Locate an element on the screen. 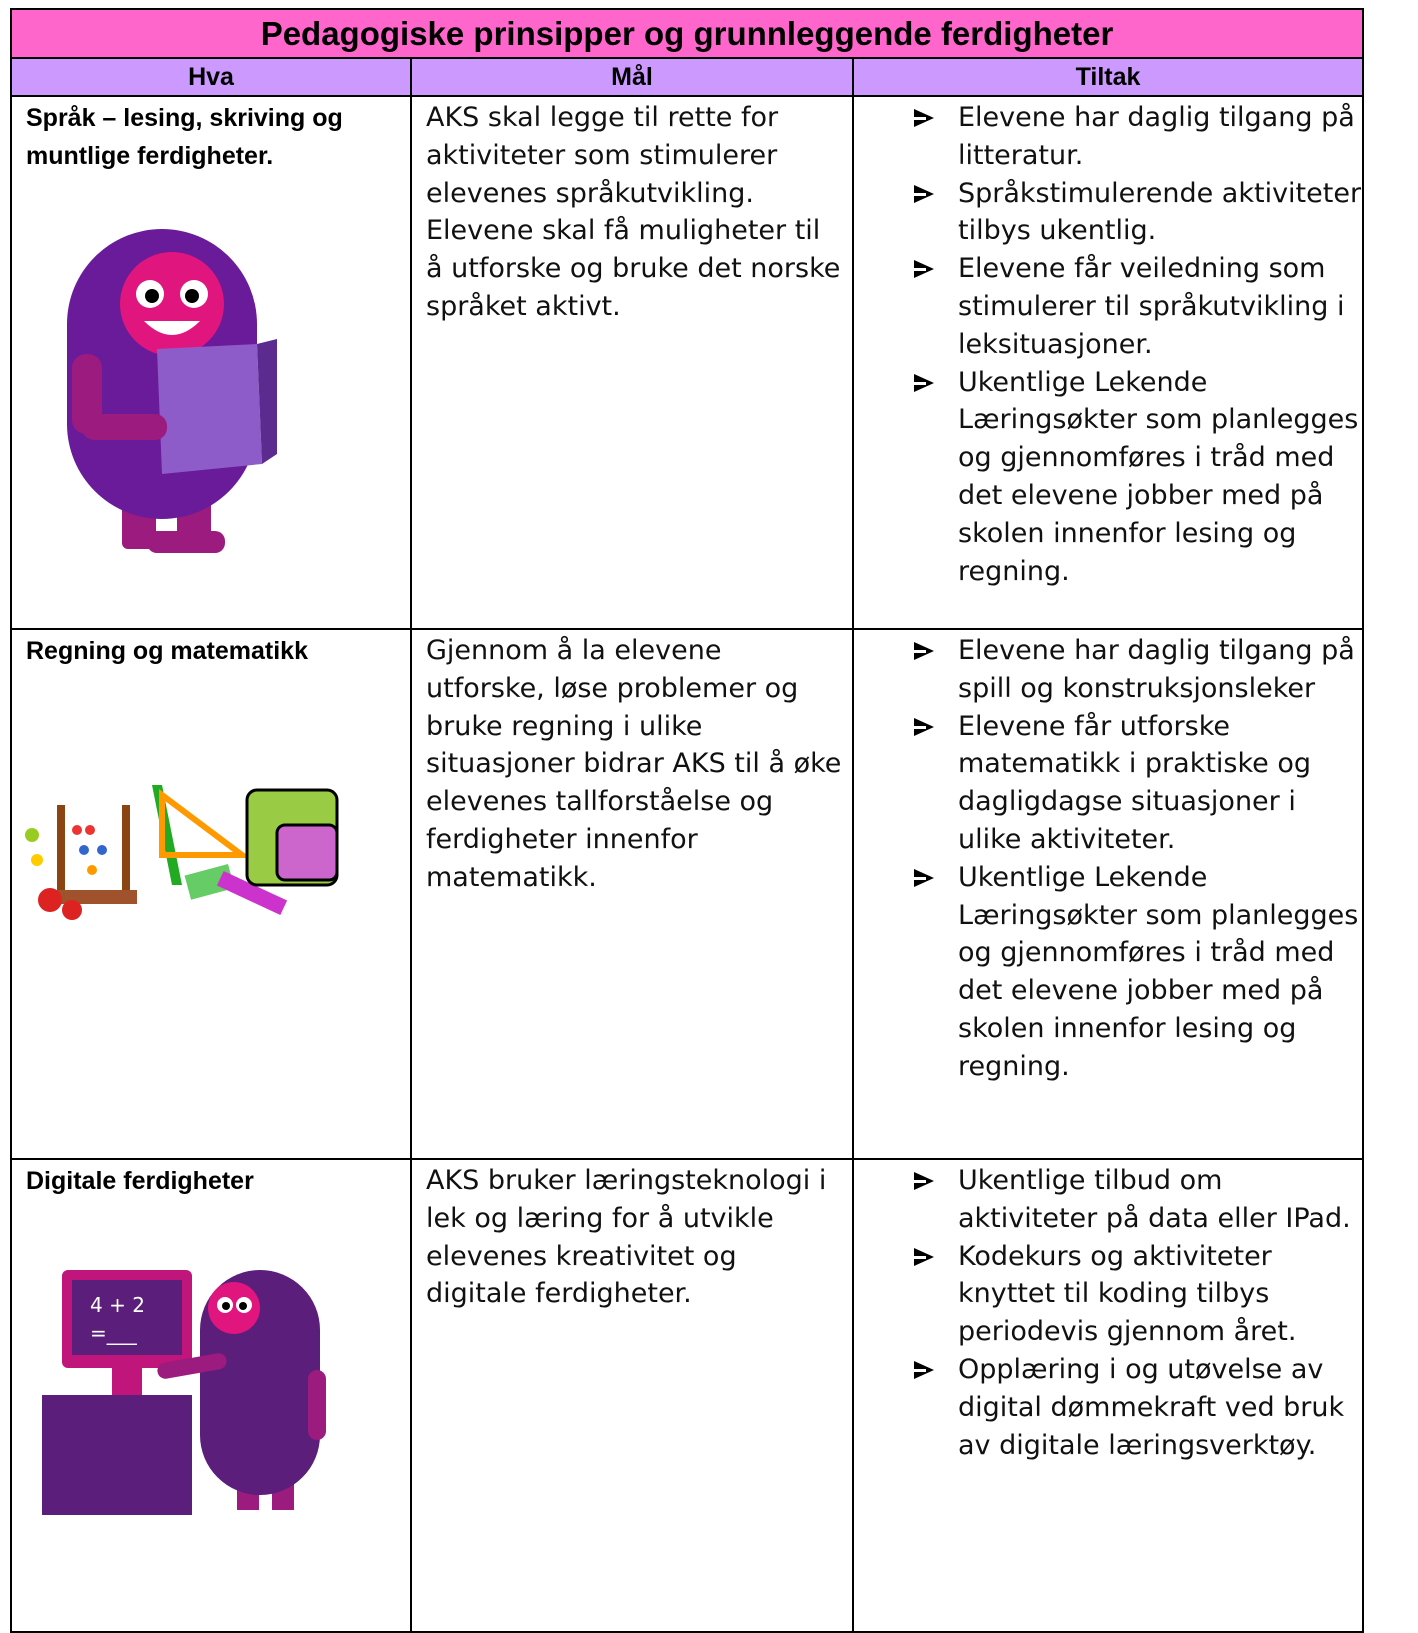 This screenshot has height=1633, width=1418. row-label: Digitale ferdigheter is located at coordinates (140, 1181).